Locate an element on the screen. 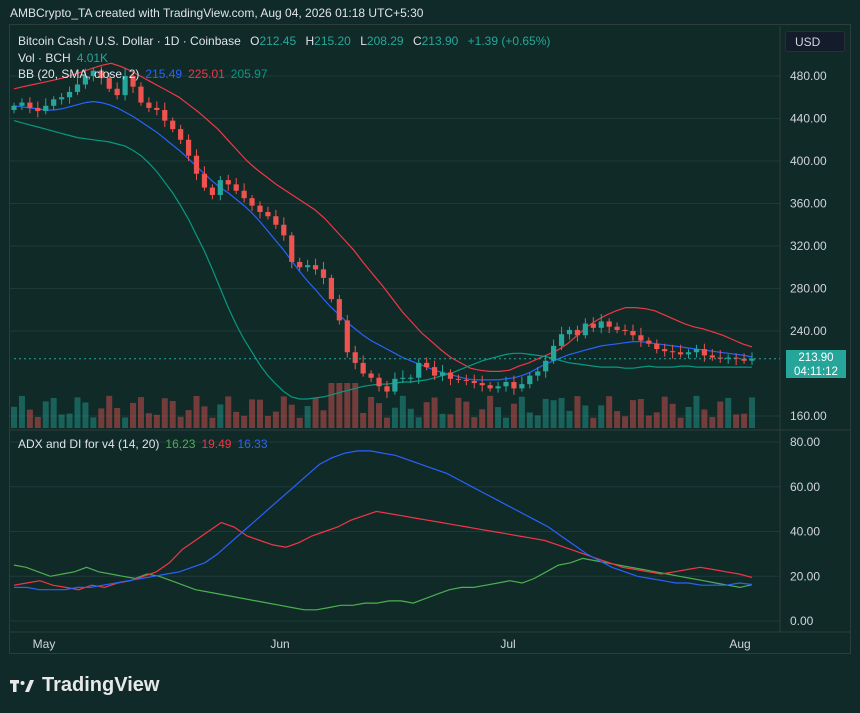 Image resolution: width=860 pixels, height=713 pixels. time-tick-label: Jun is located at coordinates (279, 644).